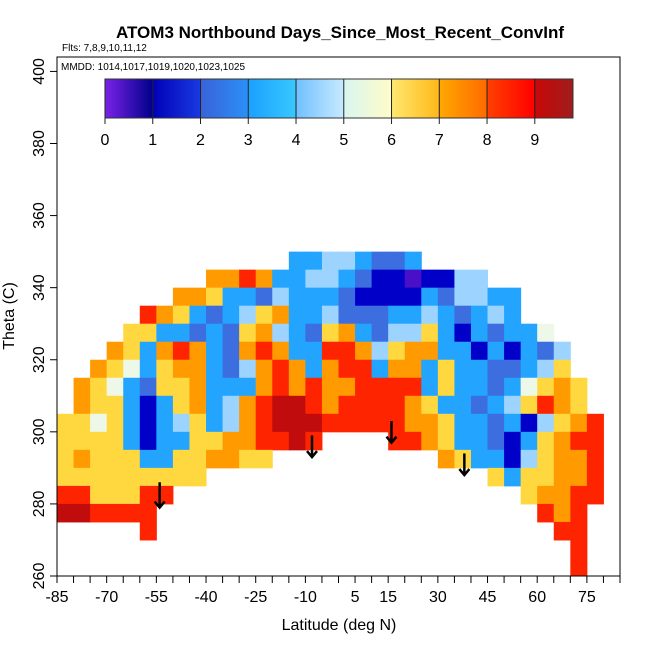  What do you see at coordinates (205, 597) in the screenshot?
I see `x-tick-label: -40` at bounding box center [205, 597].